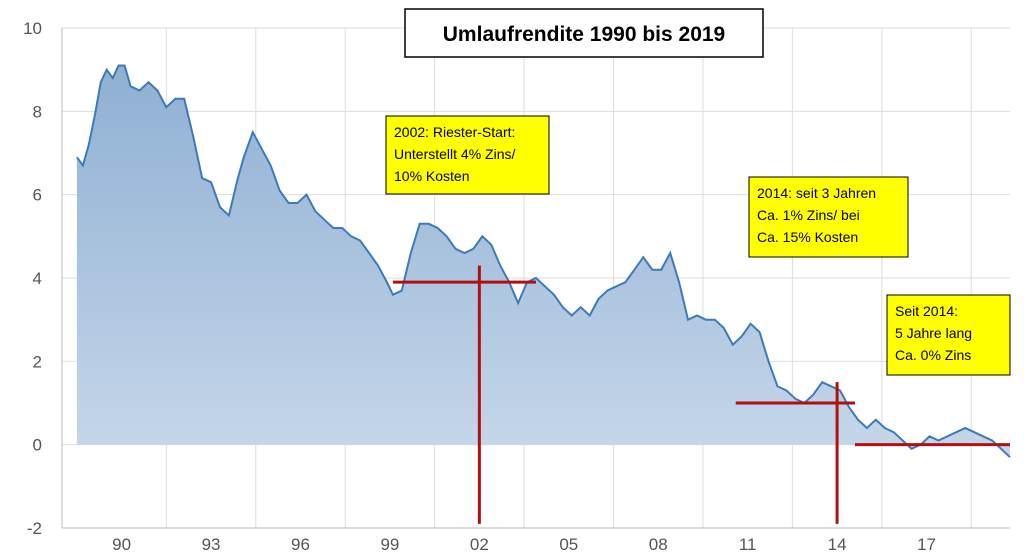  I want to click on since-2014-note-line: Seit 2014:, so click(926, 311).